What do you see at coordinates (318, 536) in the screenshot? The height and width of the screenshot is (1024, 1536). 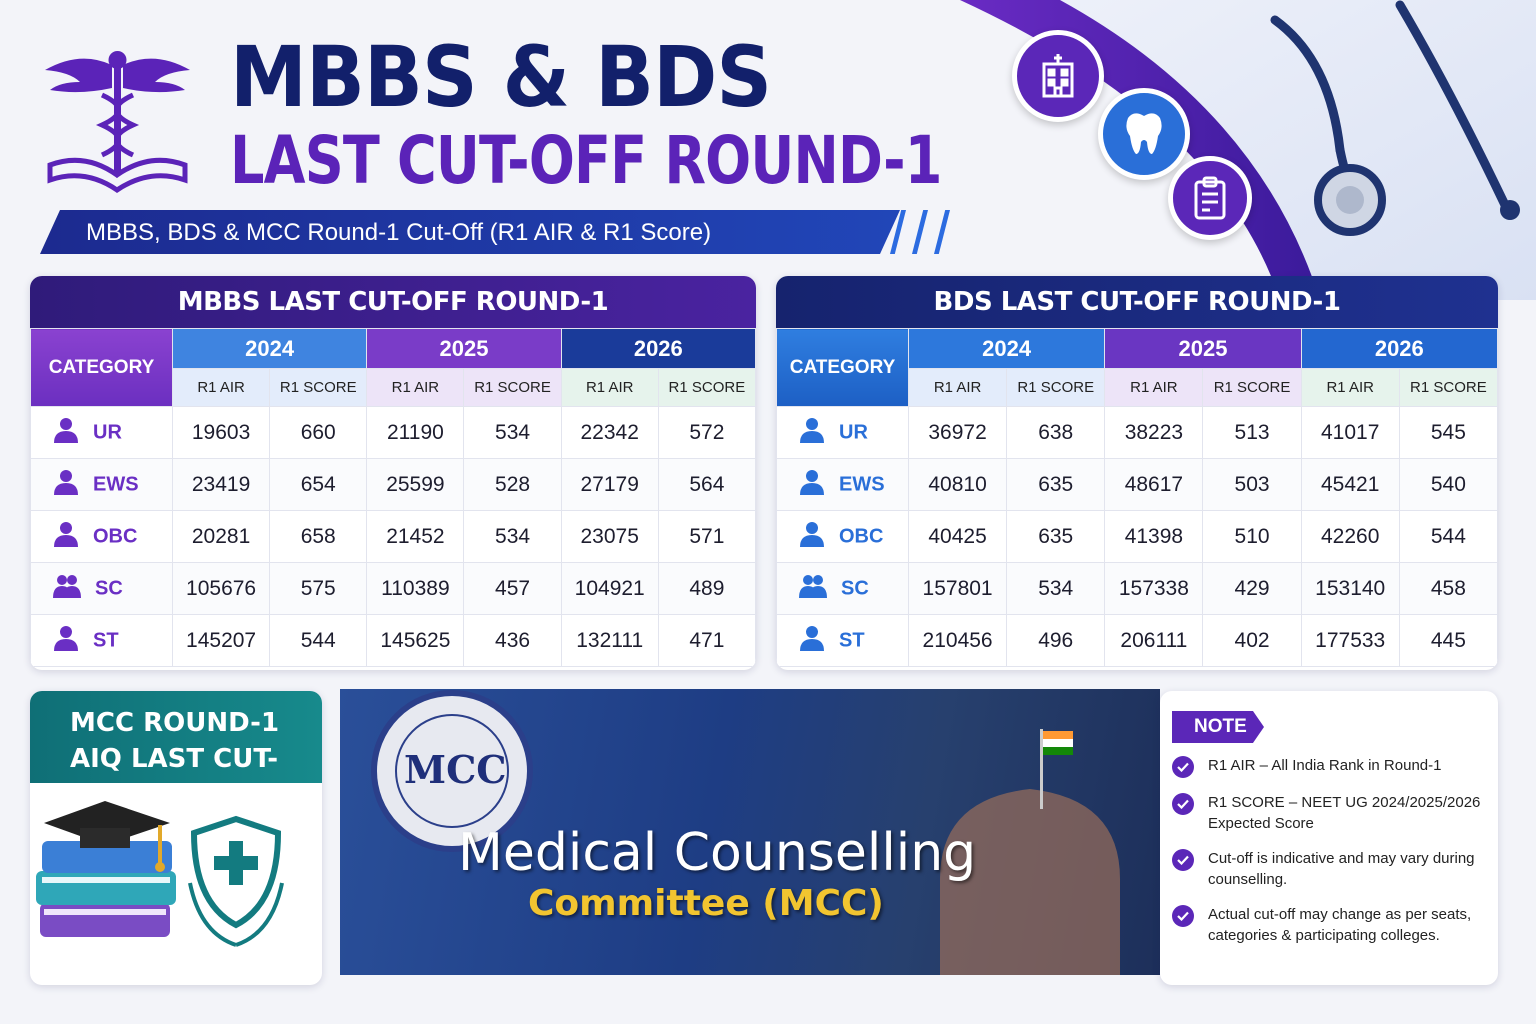 I see `value-cell: 658` at bounding box center [318, 536].